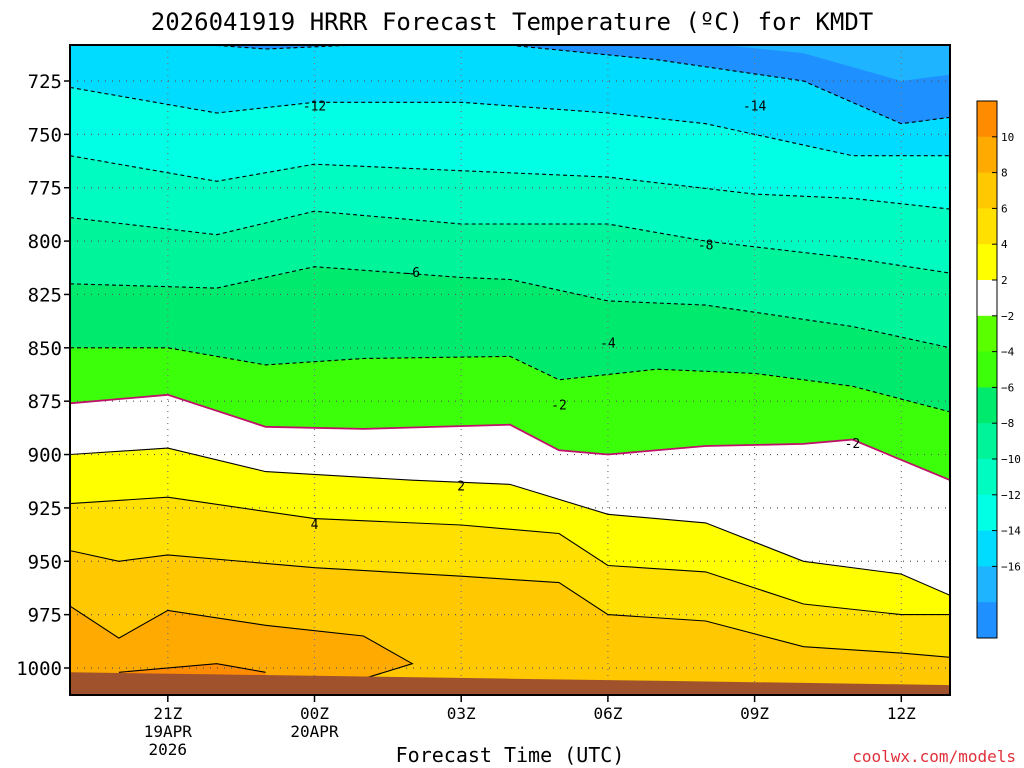  Describe the element at coordinates (607, 713) in the screenshot. I see `x-tick-label: 06Z` at that location.